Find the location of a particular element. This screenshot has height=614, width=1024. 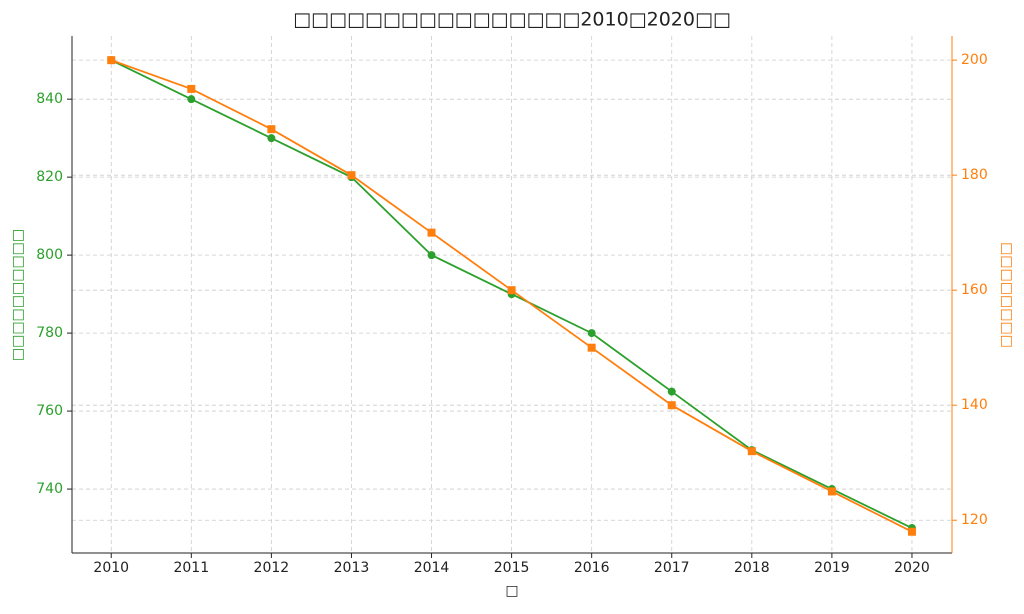

x-tick-label: 2010 is located at coordinates (111, 568).